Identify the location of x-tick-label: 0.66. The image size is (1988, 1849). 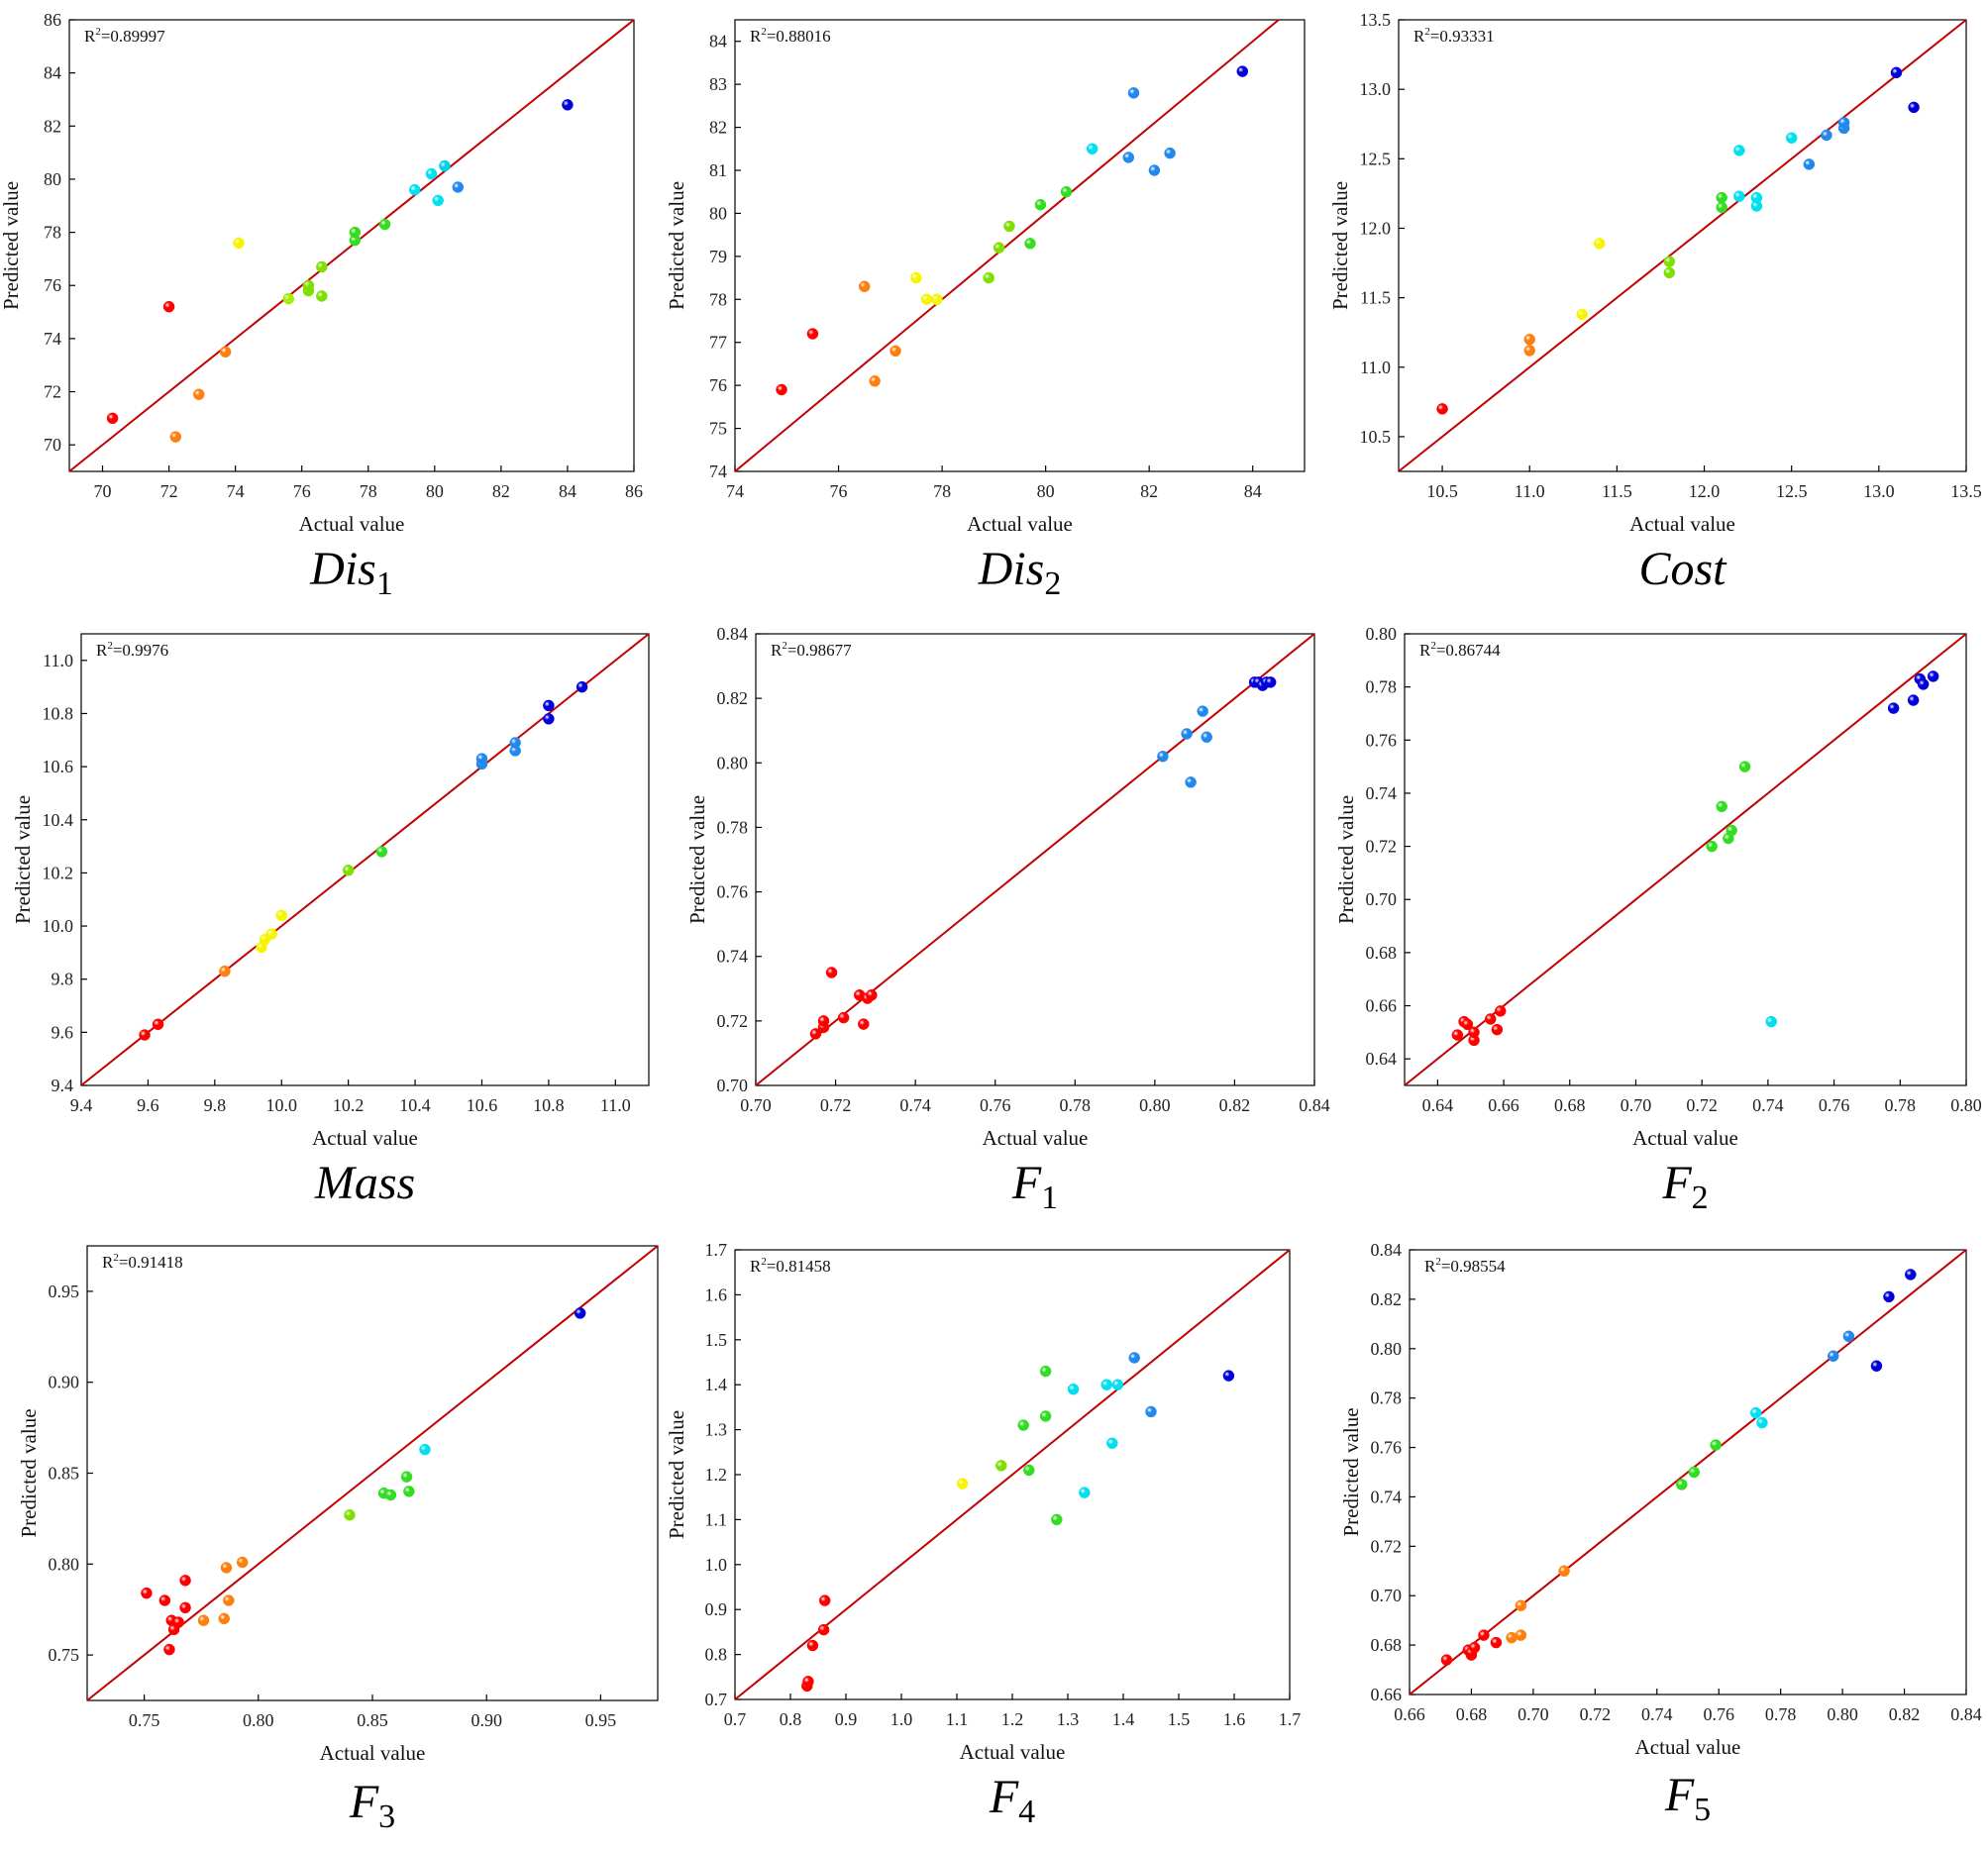
(1503, 1105).